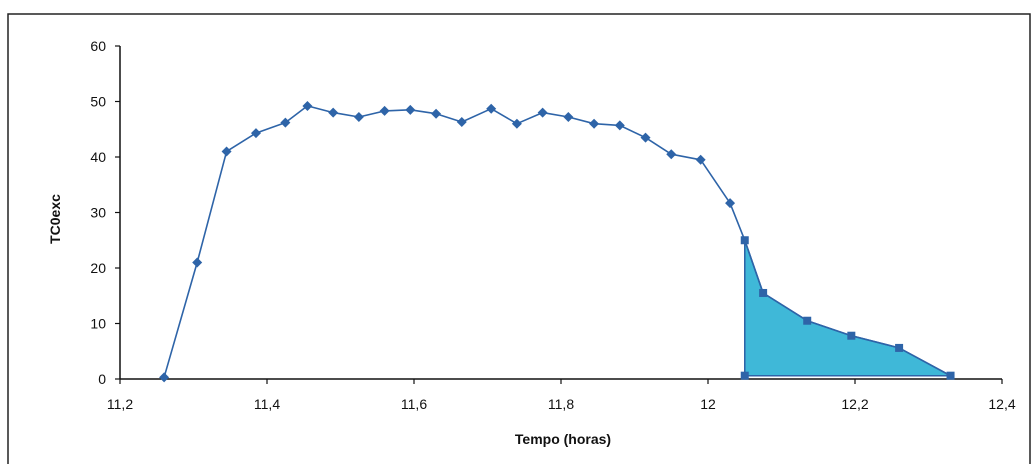 The height and width of the screenshot is (464, 1031). What do you see at coordinates (561, 404) in the screenshot?
I see `x-tick-label: 11,8` at bounding box center [561, 404].